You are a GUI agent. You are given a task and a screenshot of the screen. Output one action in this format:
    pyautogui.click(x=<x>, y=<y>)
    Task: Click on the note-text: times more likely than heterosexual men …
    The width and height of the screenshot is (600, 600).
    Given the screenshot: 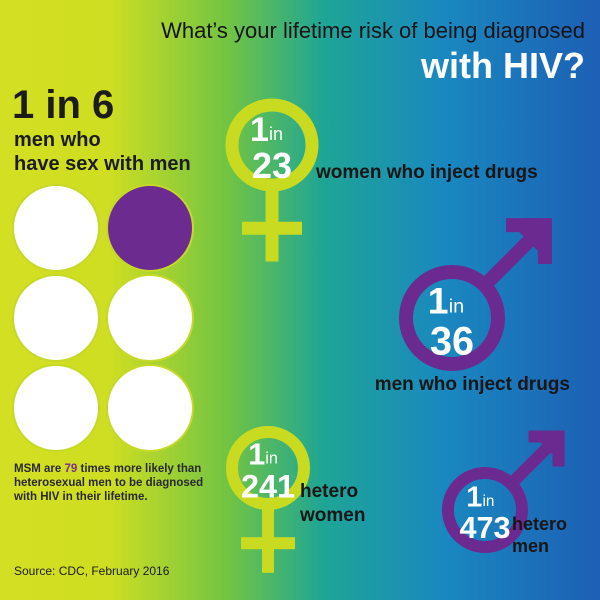 What is the action you would take?
    pyautogui.click(x=109, y=483)
    